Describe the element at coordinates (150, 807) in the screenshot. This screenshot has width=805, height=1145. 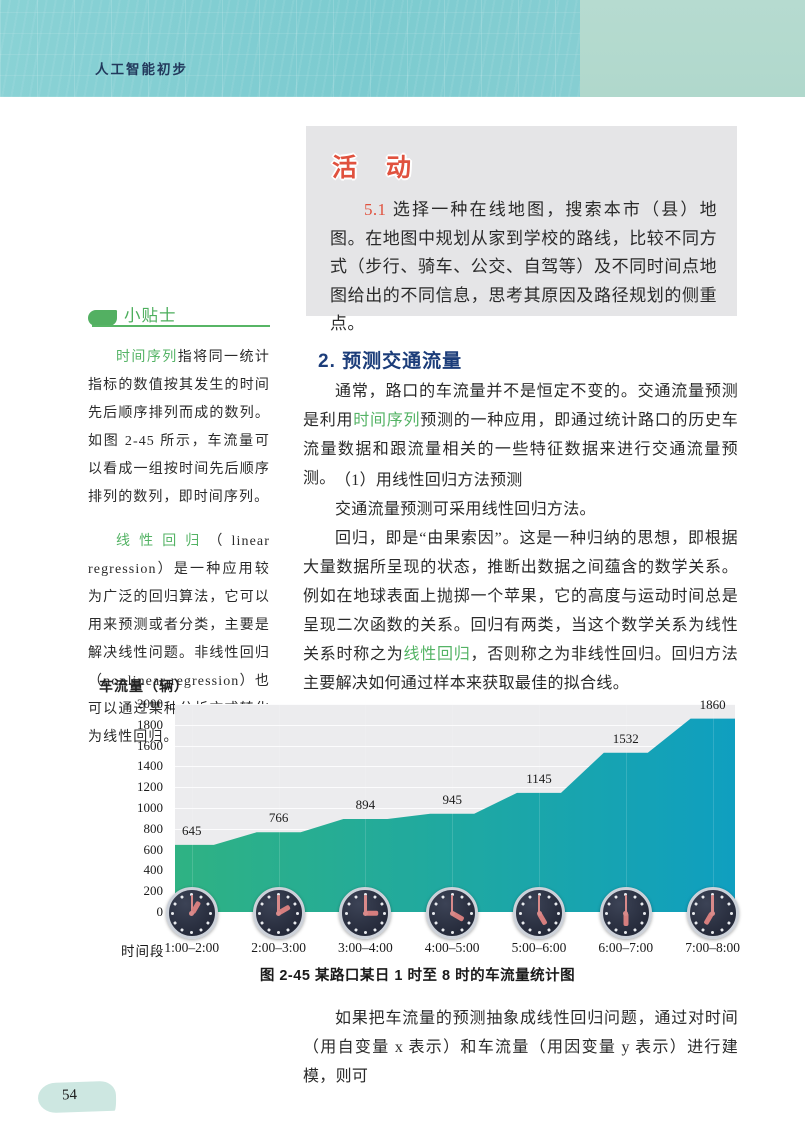
I see `y-tick-label: 1000` at that location.